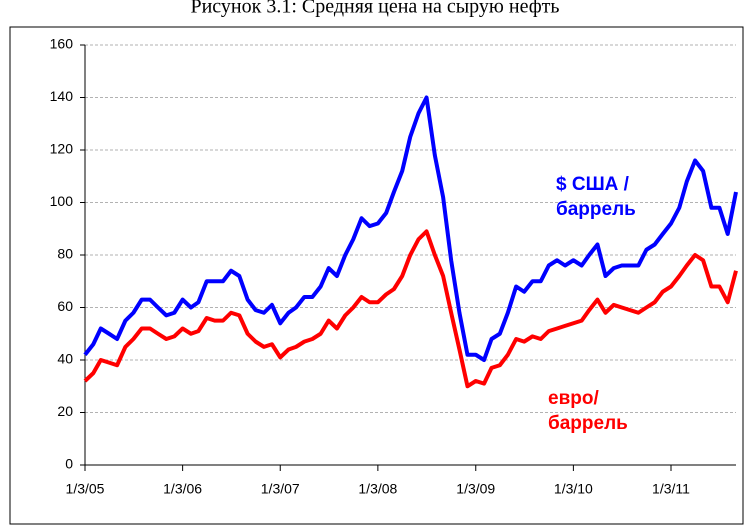 Image resolution: width=750 pixels, height=530 pixels. I want to click on series-label: $ США / баррель, so click(596, 197).